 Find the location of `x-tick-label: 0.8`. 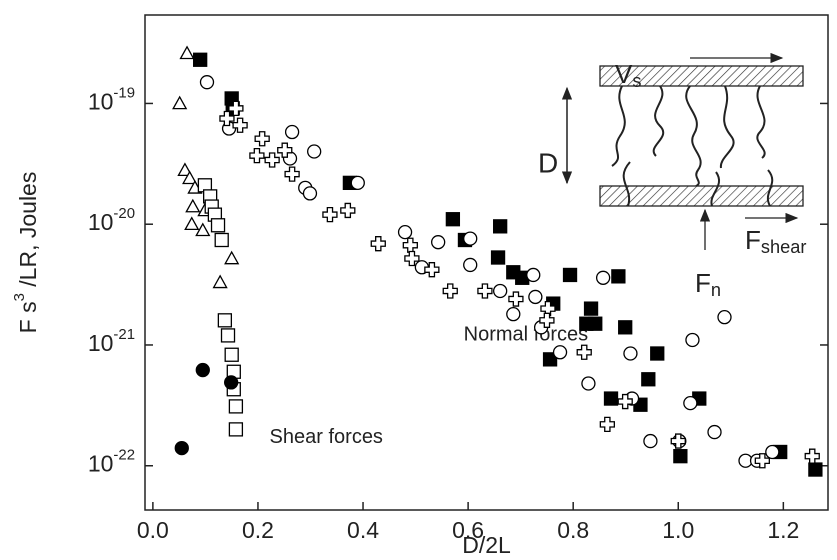

x-tick-label: 0.8 is located at coordinates (573, 530).